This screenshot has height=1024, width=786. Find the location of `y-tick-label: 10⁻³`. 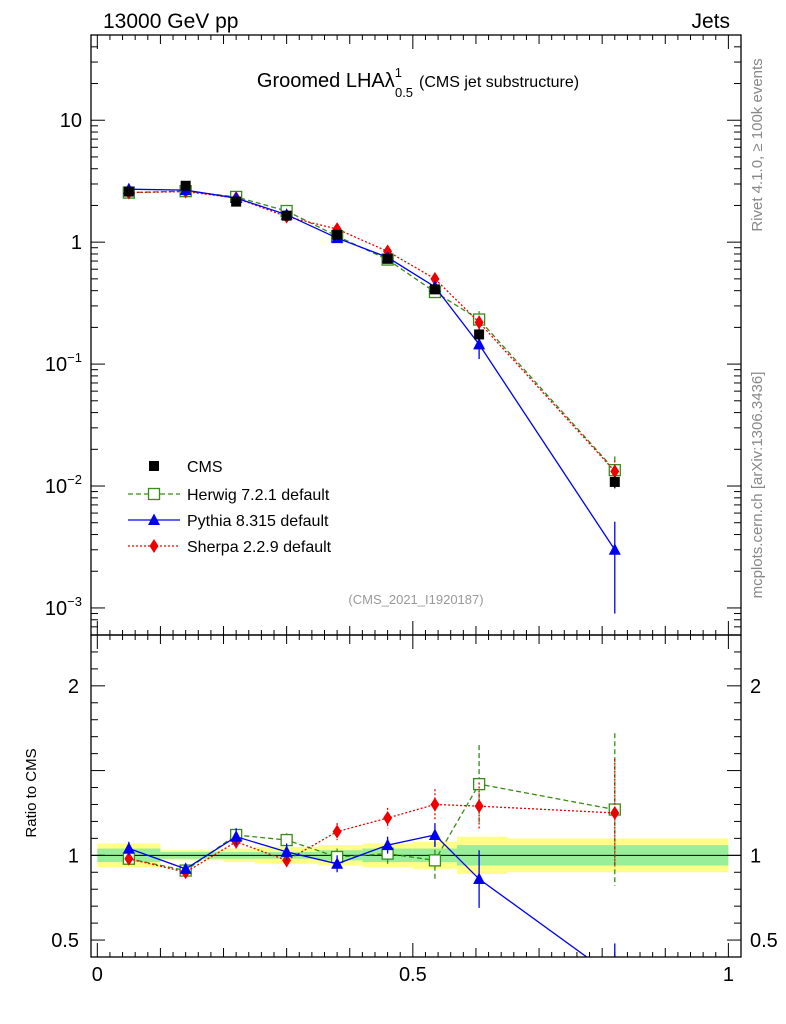

y-tick-label: 10⁻³ is located at coordinates (63, 607).